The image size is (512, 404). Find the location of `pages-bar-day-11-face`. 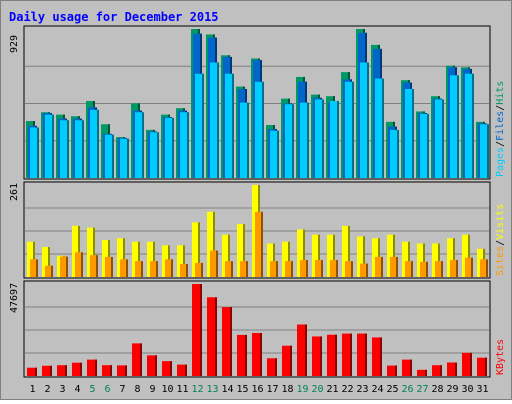

pages-bar-day-11-face is located at coordinates (184, 145).